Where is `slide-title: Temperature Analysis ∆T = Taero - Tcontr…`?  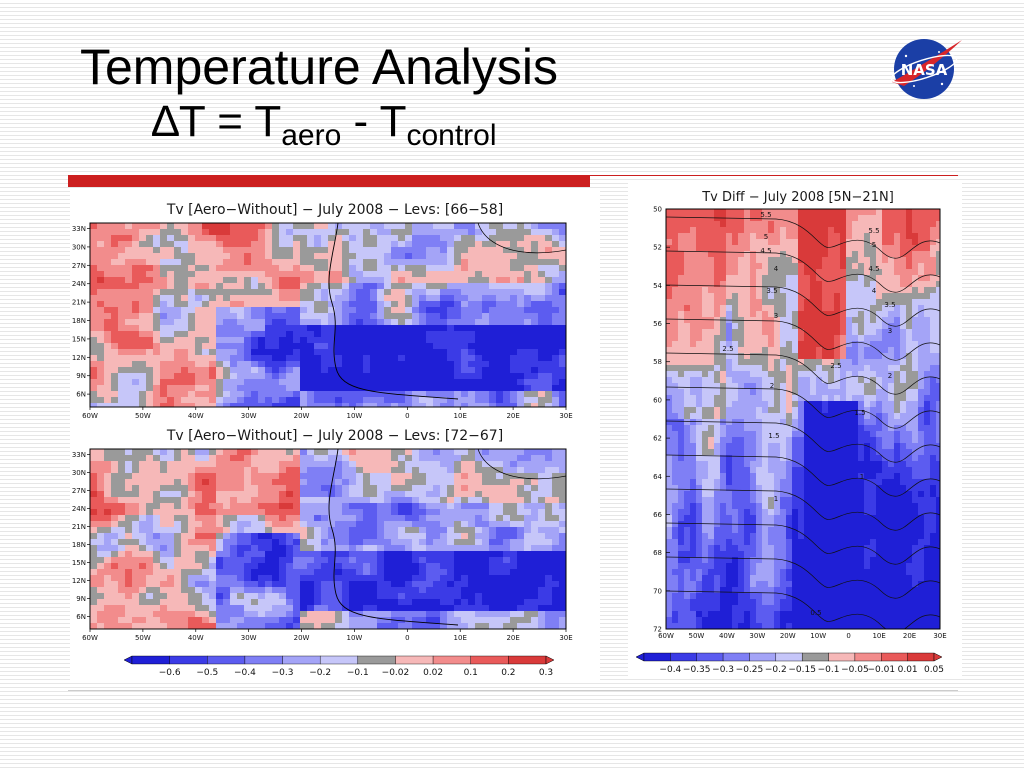 slide-title: Temperature Analysis ∆T = Taero - Tcontr… is located at coordinates (319, 100).